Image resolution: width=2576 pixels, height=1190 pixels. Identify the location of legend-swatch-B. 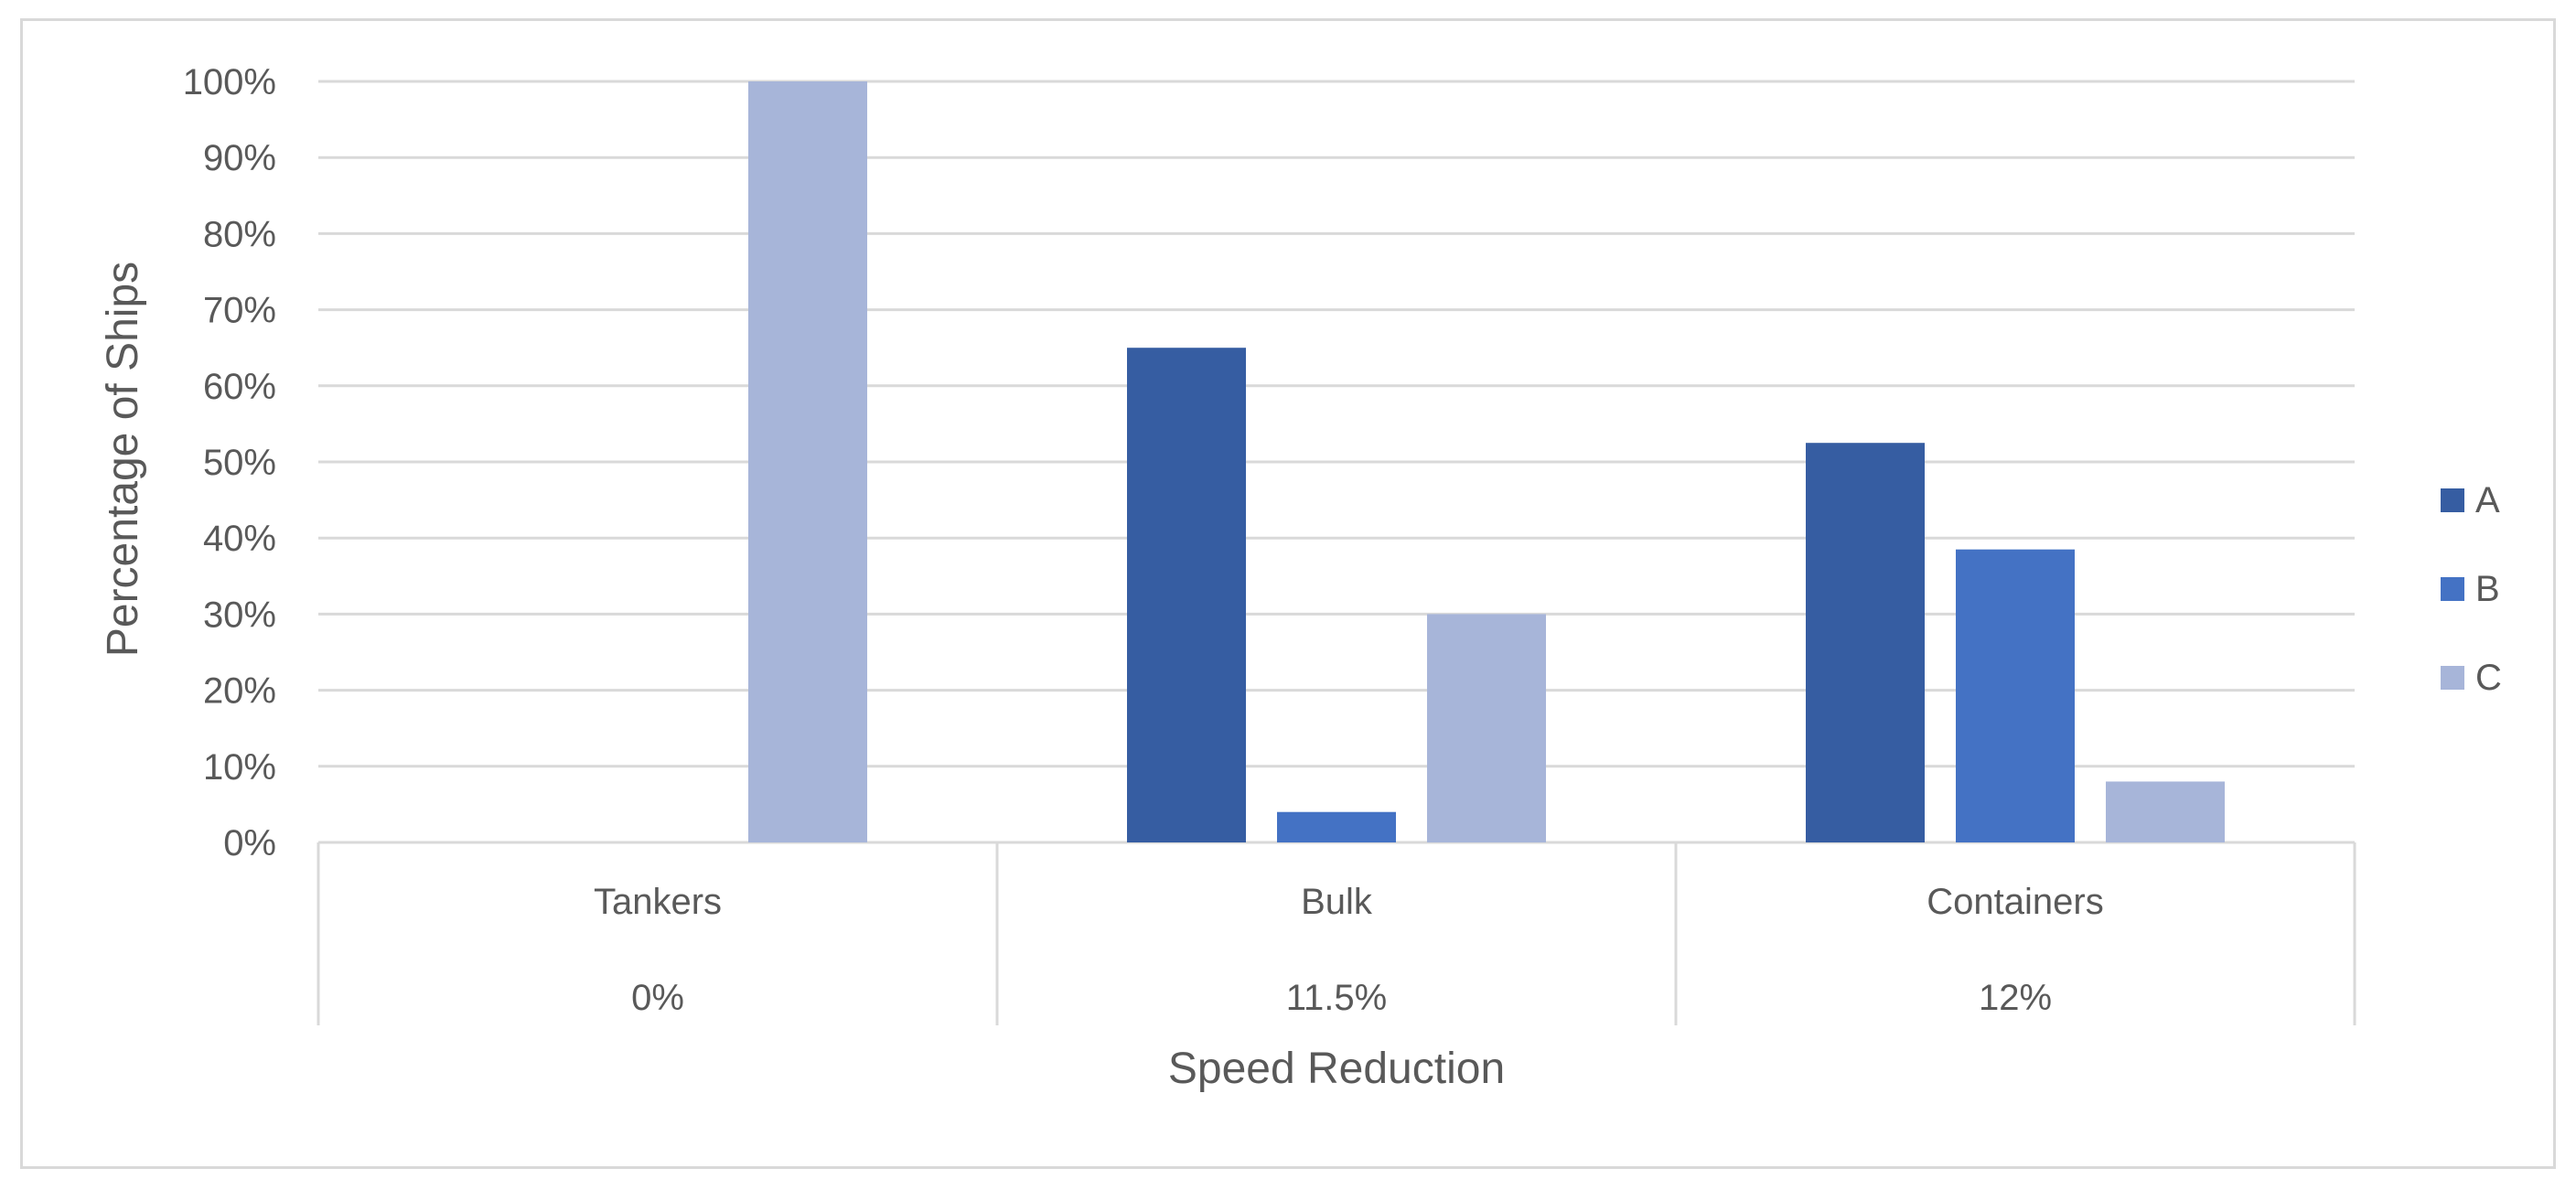
(2453, 589).